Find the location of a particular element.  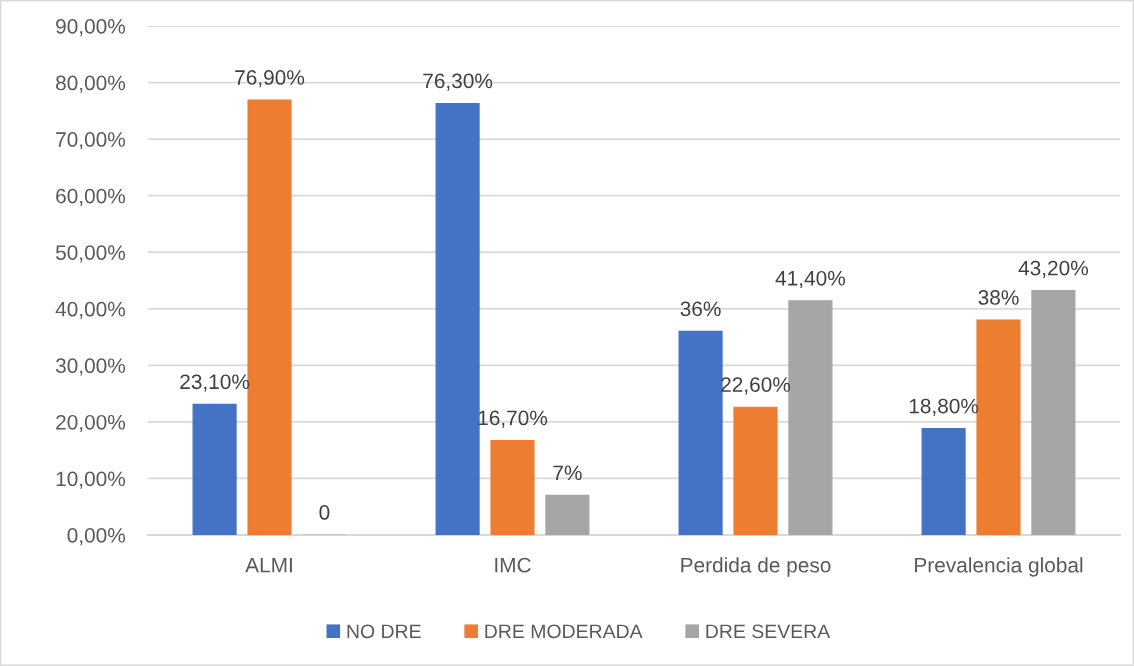

y-tick-label: 30,00% is located at coordinates (90, 367).